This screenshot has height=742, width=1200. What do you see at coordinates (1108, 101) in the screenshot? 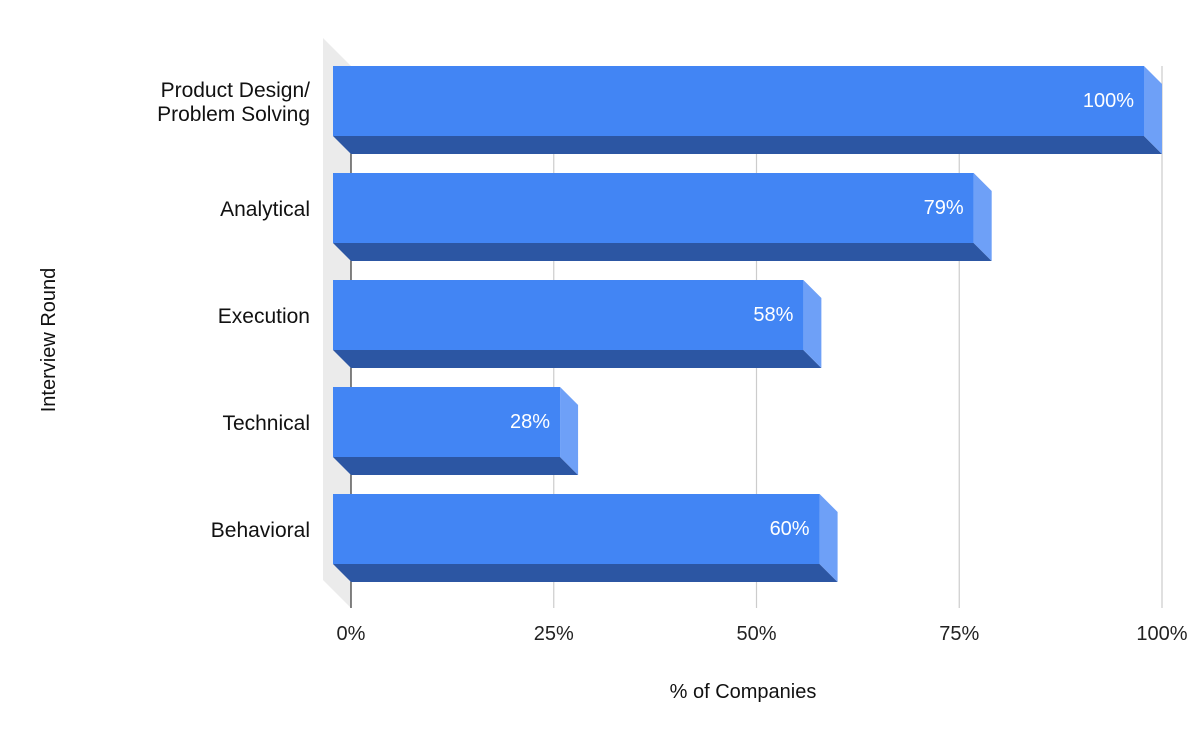
I see `data-label: 100%` at bounding box center [1108, 101].